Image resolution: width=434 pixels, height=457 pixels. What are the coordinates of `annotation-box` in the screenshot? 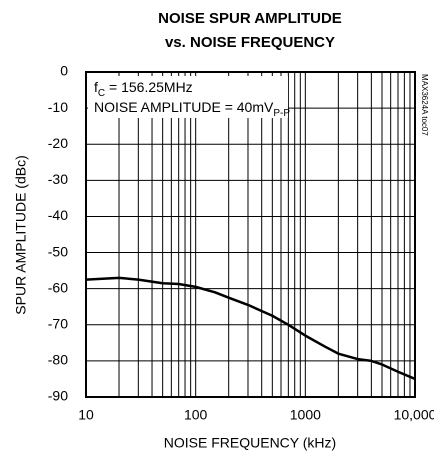 It's located at (188, 97).